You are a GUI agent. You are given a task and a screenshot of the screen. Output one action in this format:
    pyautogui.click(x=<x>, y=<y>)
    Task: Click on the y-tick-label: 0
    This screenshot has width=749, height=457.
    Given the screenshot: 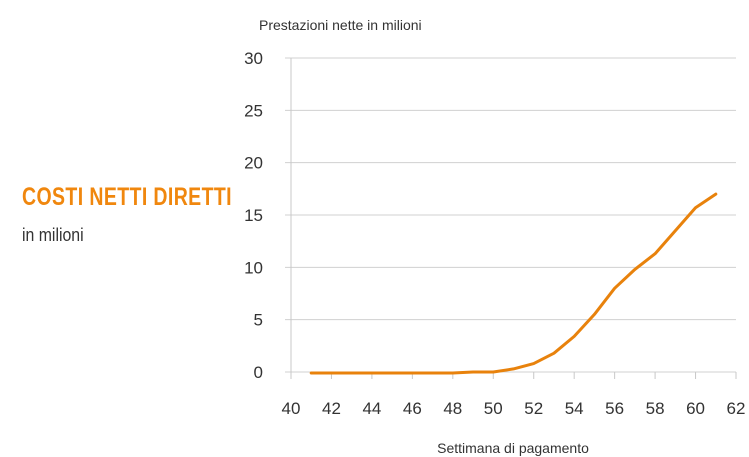 What is the action you would take?
    pyautogui.click(x=258, y=372)
    